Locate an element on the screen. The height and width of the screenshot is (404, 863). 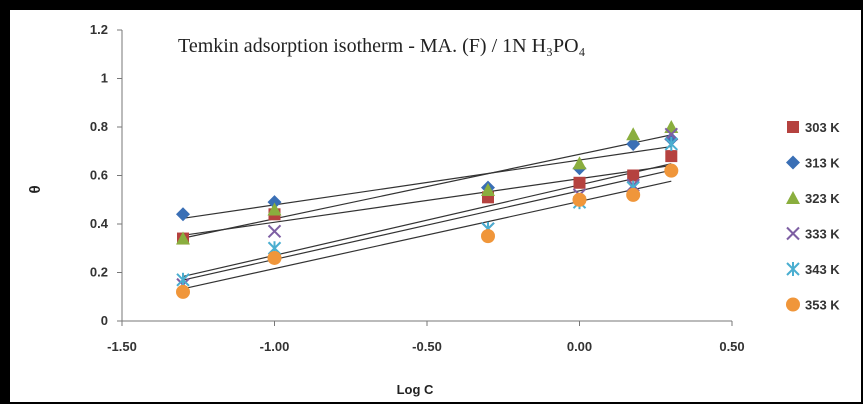
y-tick-label: 0.8 is located at coordinates (99, 126).